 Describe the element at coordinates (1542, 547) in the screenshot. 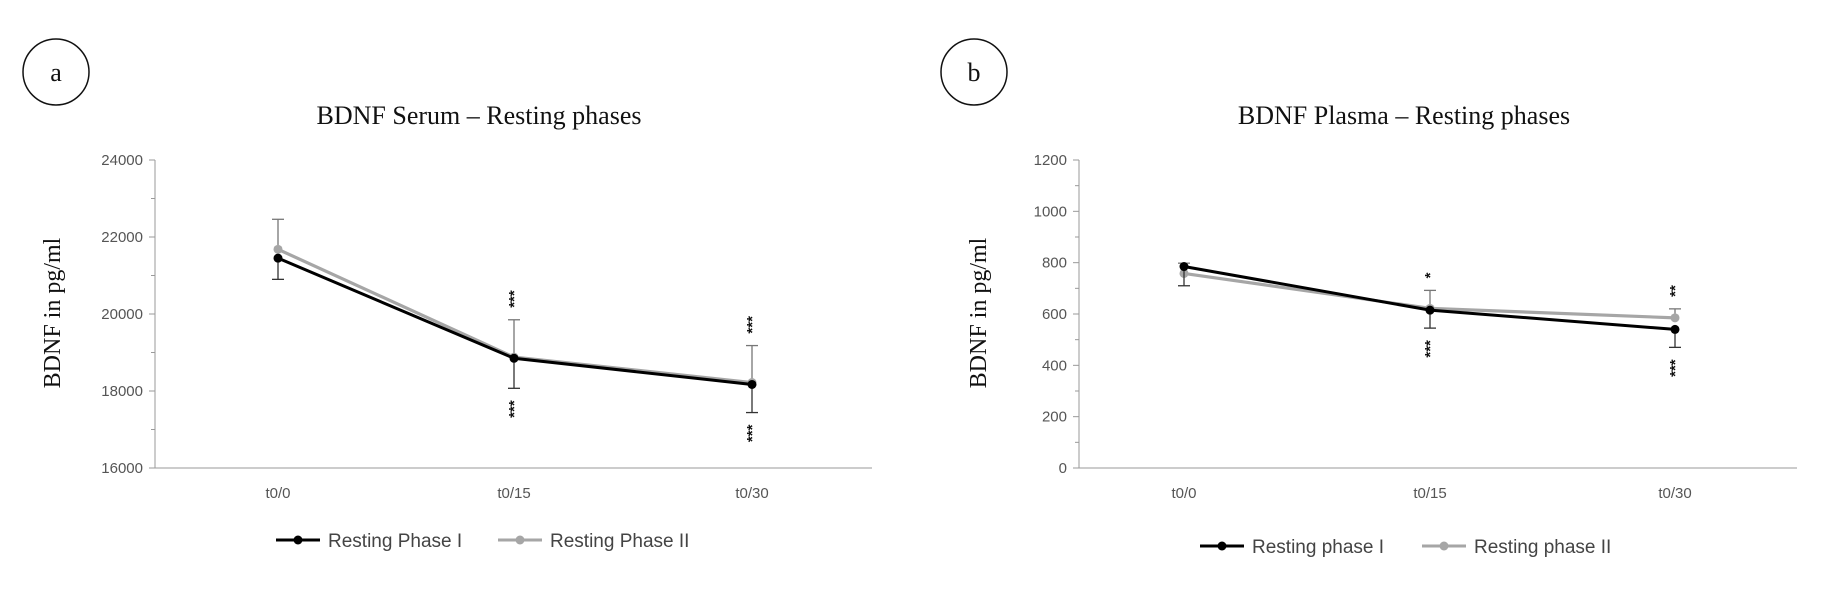

I see `legend-label: Resting phase II` at that location.